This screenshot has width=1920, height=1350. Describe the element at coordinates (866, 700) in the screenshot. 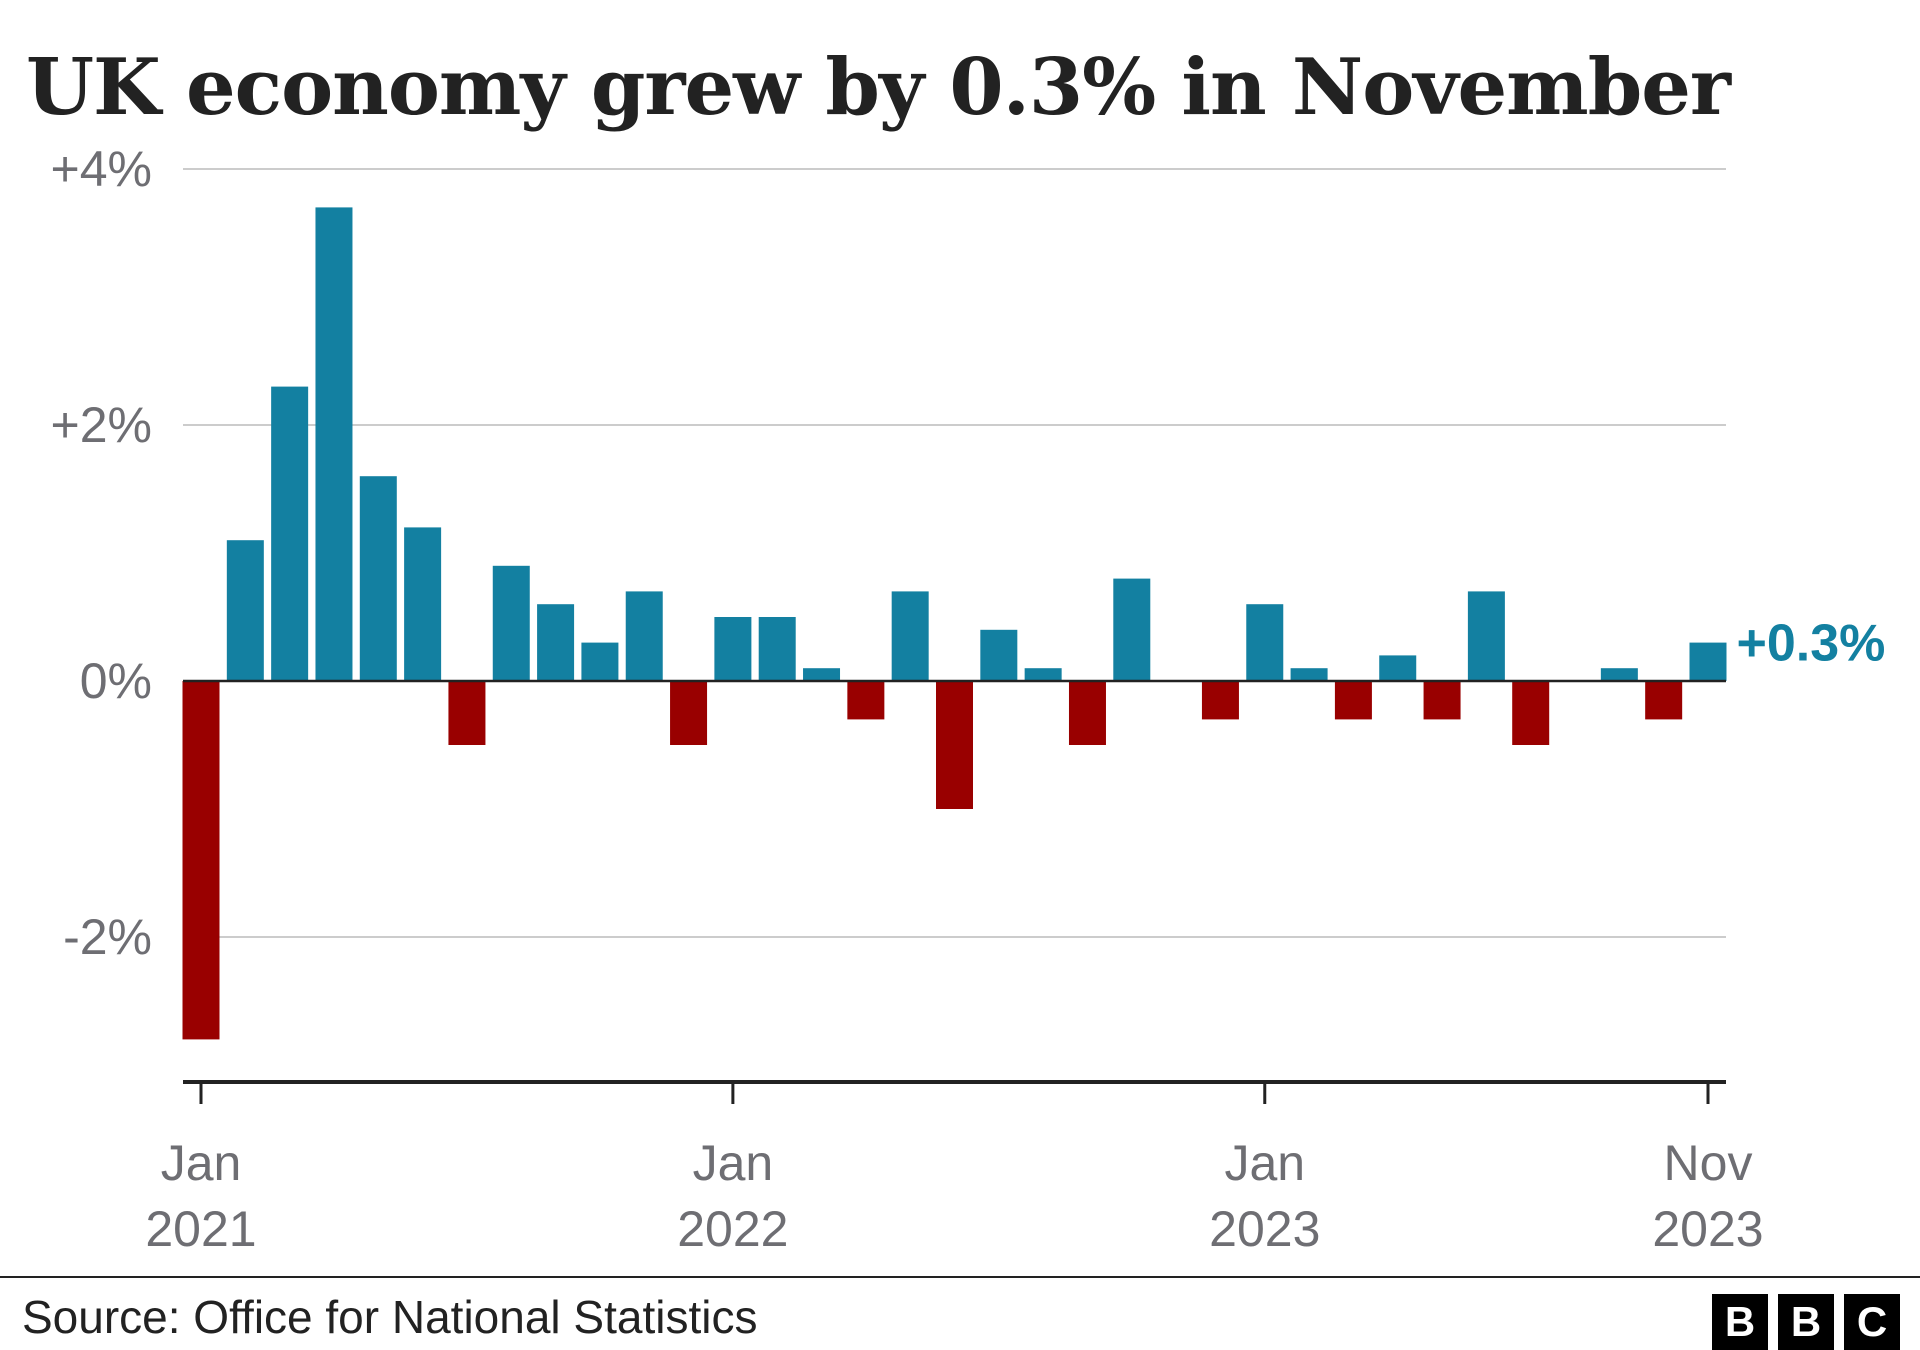

I see `bar-apr-2022` at that location.